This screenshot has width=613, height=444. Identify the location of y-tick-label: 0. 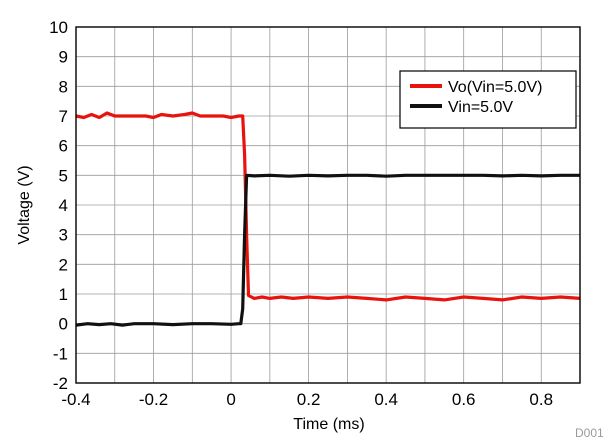
(63, 324).